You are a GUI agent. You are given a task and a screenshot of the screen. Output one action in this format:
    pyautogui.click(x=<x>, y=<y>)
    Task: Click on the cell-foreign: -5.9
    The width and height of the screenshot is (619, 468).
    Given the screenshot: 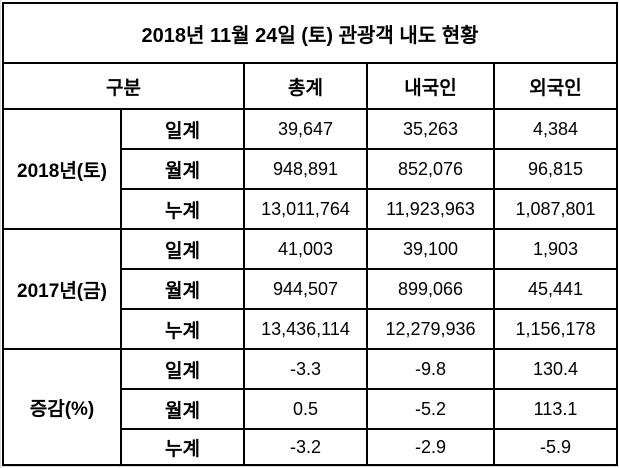 What is the action you would take?
    pyautogui.click(x=555, y=447)
    